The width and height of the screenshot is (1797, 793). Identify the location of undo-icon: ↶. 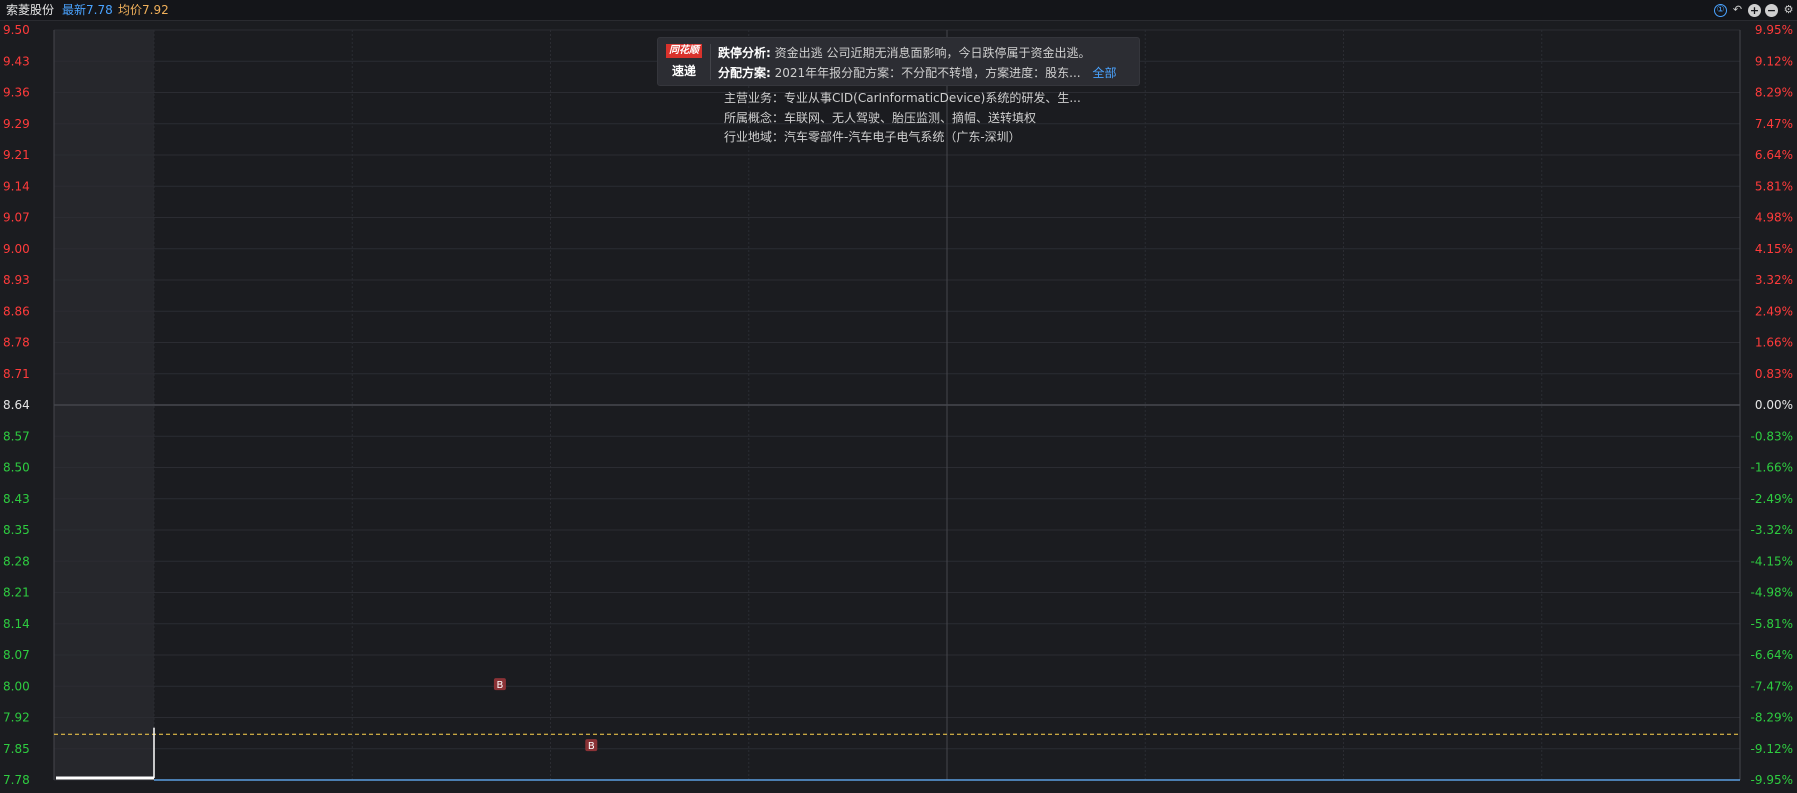
(1737, 9).